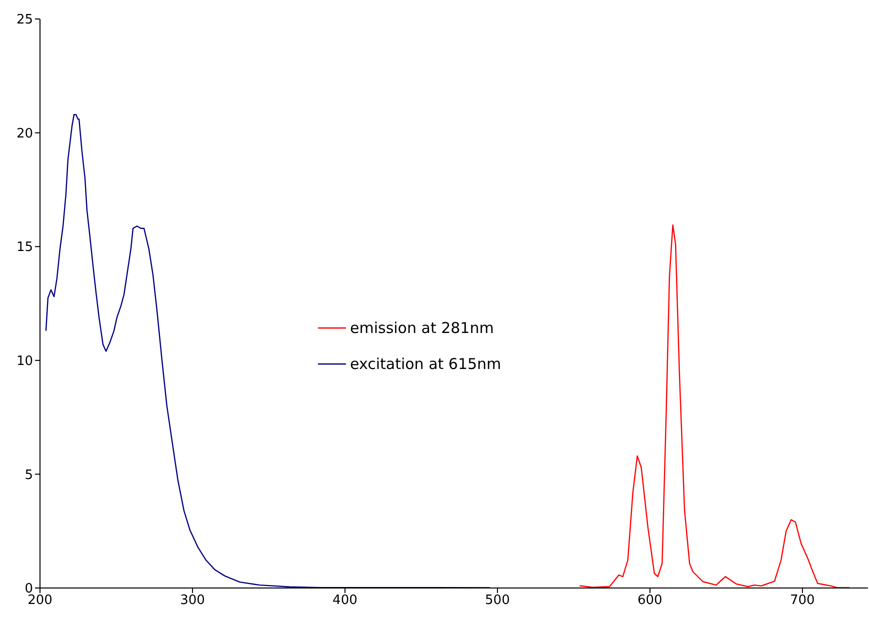 The width and height of the screenshot is (869, 618). I want to click on x-tick-label: 200, so click(40, 600).